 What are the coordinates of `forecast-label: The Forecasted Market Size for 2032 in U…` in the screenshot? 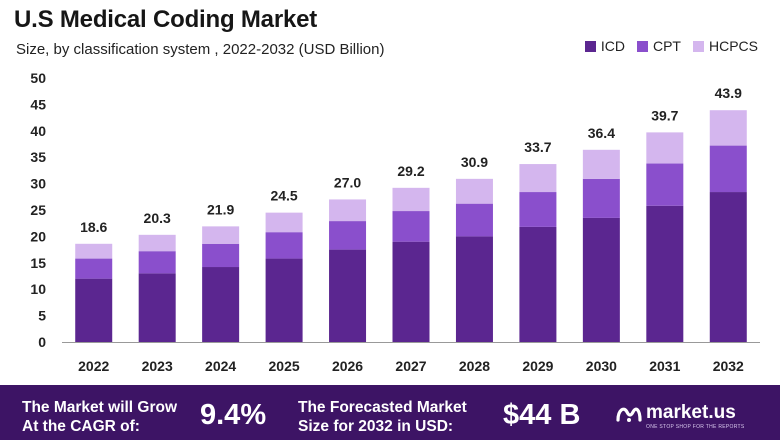 It's located at (382, 417).